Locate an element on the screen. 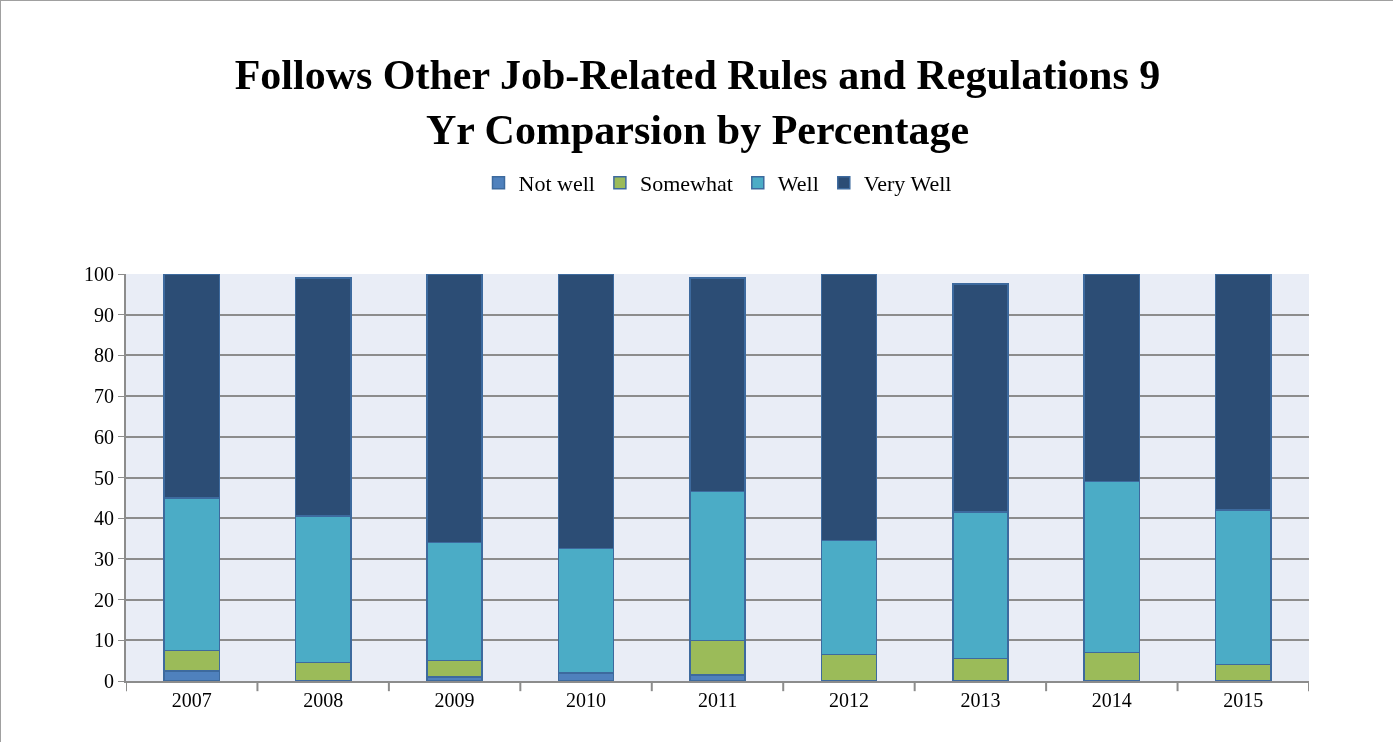  y-tick-label: 50 is located at coordinates (104, 477).